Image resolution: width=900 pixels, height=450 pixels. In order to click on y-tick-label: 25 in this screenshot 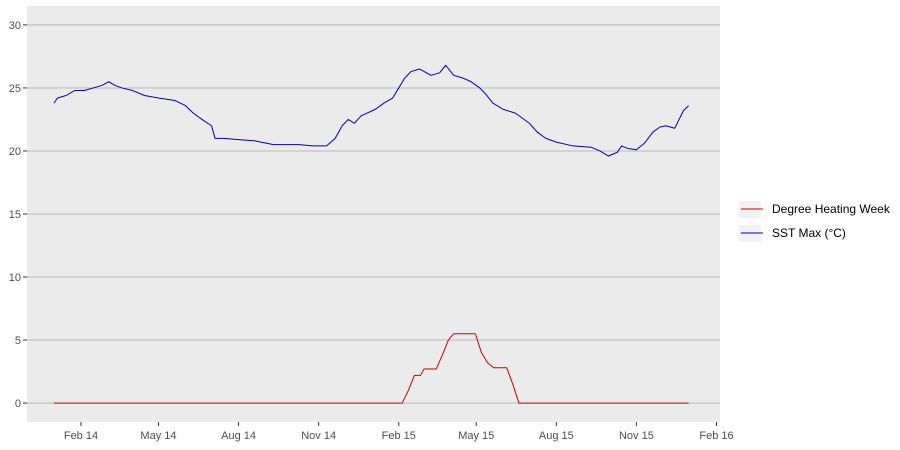, I will do `click(15, 89)`.